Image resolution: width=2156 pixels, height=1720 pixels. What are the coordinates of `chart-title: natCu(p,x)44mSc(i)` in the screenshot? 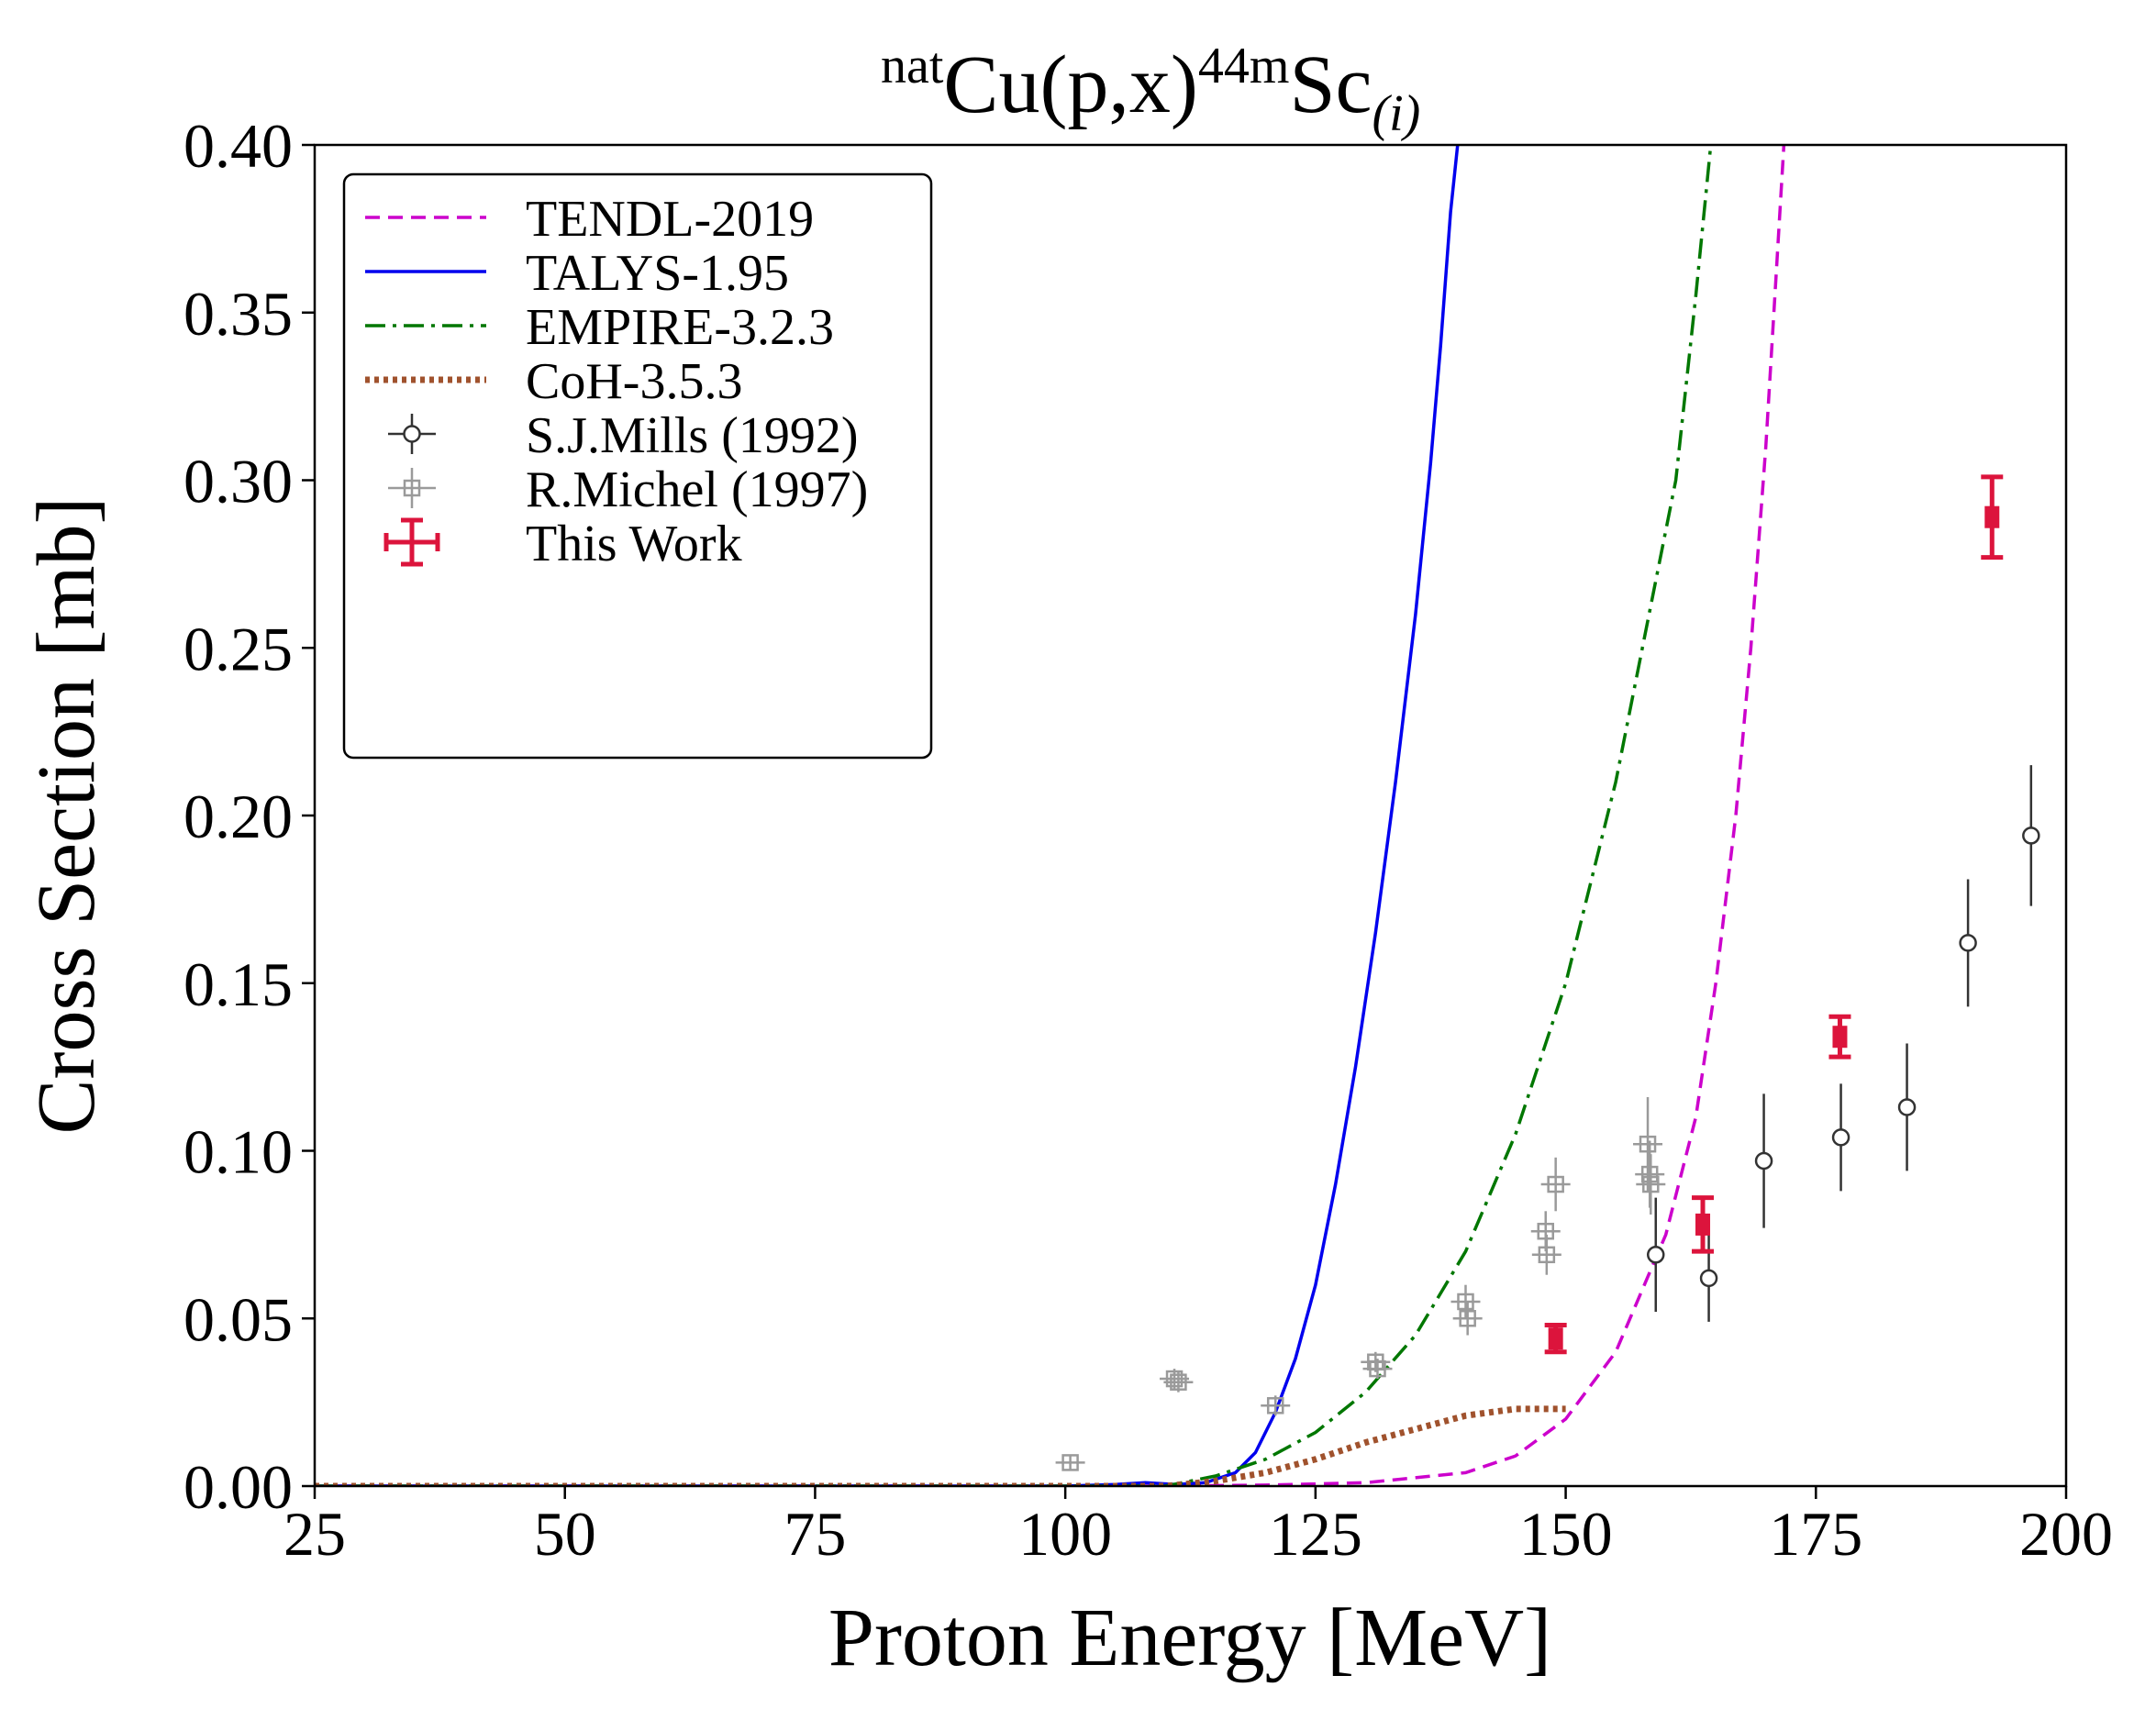 It's located at (1151, 90).